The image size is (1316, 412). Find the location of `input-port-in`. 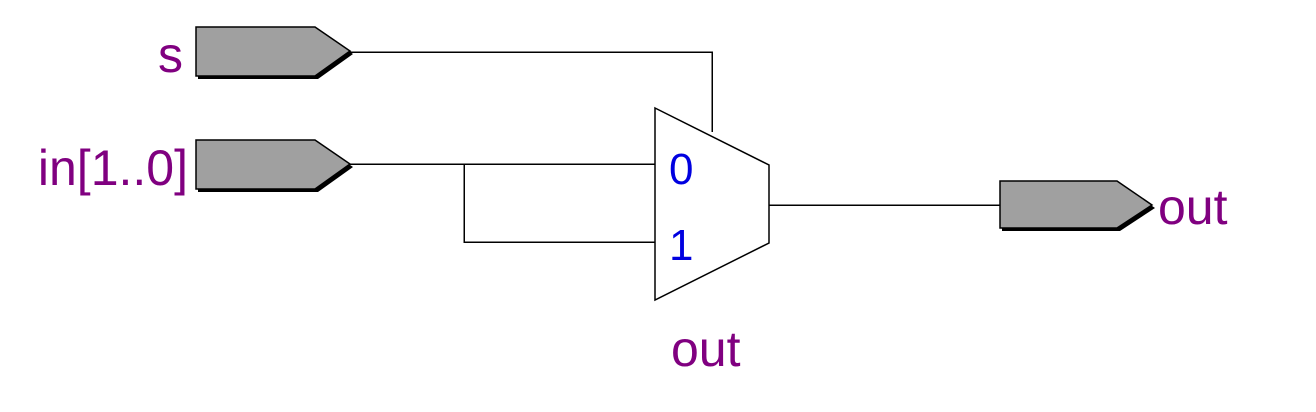

input-port-in is located at coordinates (274, 165).